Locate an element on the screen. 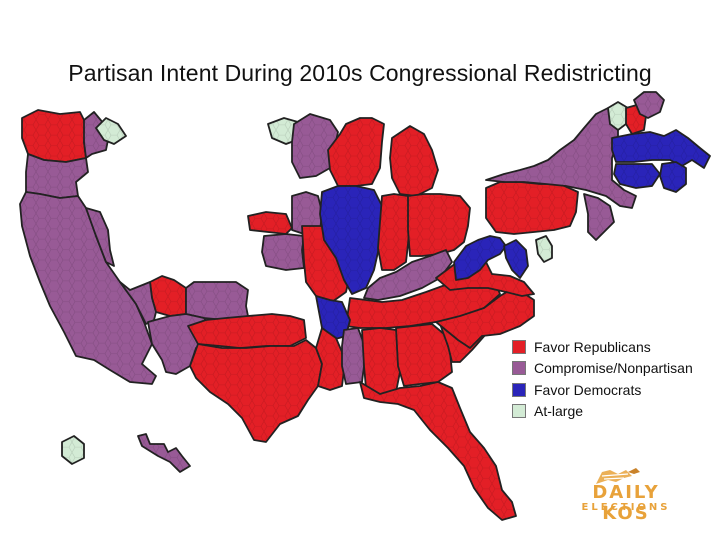 The width and height of the screenshot is (720, 540). state-texture-new-york is located at coordinates (561, 158).